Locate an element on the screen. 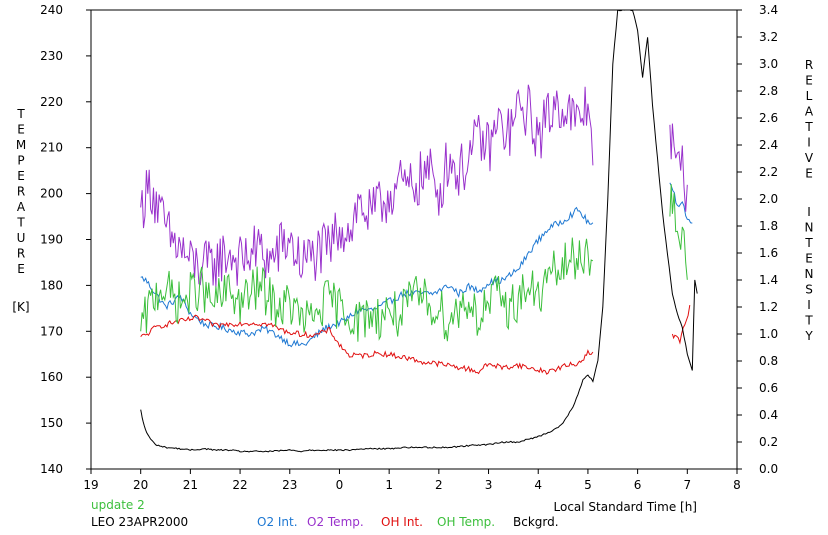 Image resolution: width=828 pixels, height=535 pixels. y-right-label-letter: R is located at coordinates (809, 65).